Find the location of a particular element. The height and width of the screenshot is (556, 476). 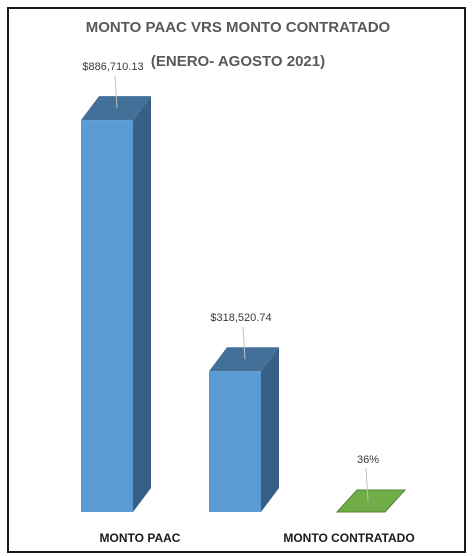

data-label: $318,520.74 is located at coordinates (240, 318).